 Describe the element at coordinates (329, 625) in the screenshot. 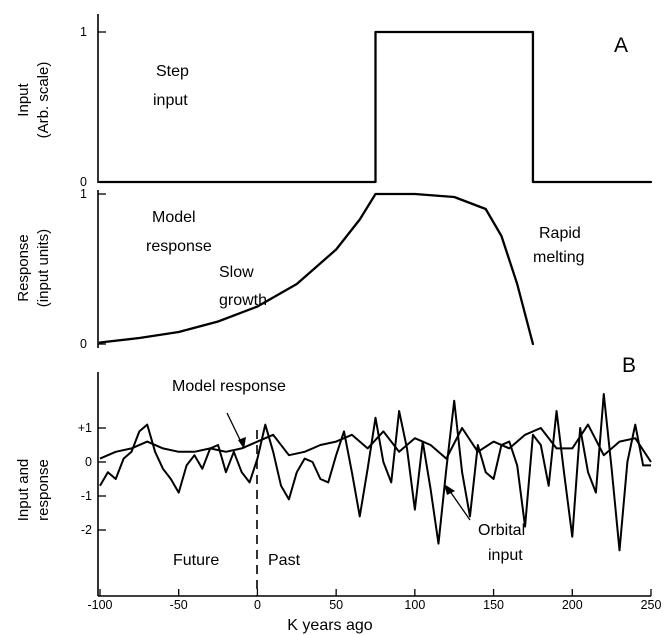

I see `b-xlabel: K years ago` at that location.